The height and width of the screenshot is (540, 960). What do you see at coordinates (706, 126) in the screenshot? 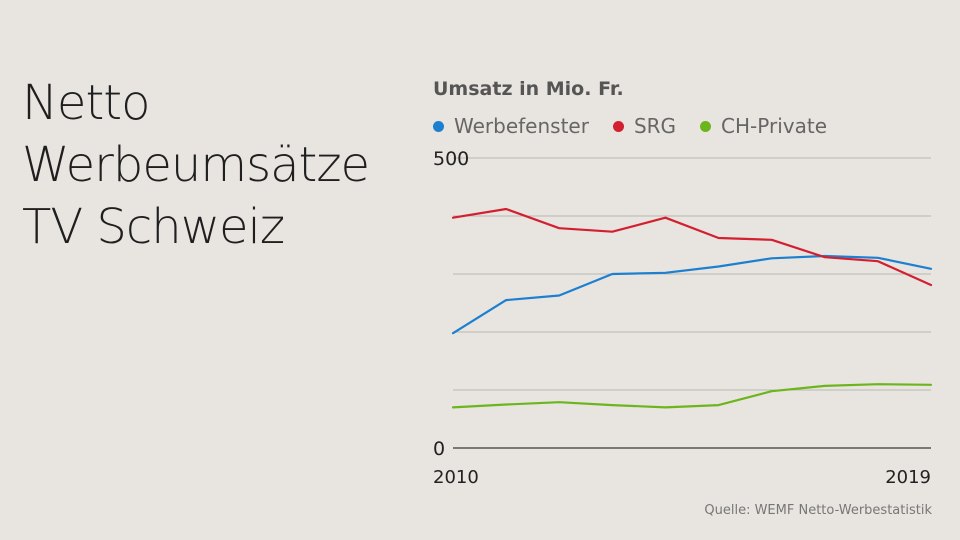
I see `legend-dot-ch-private` at bounding box center [706, 126].